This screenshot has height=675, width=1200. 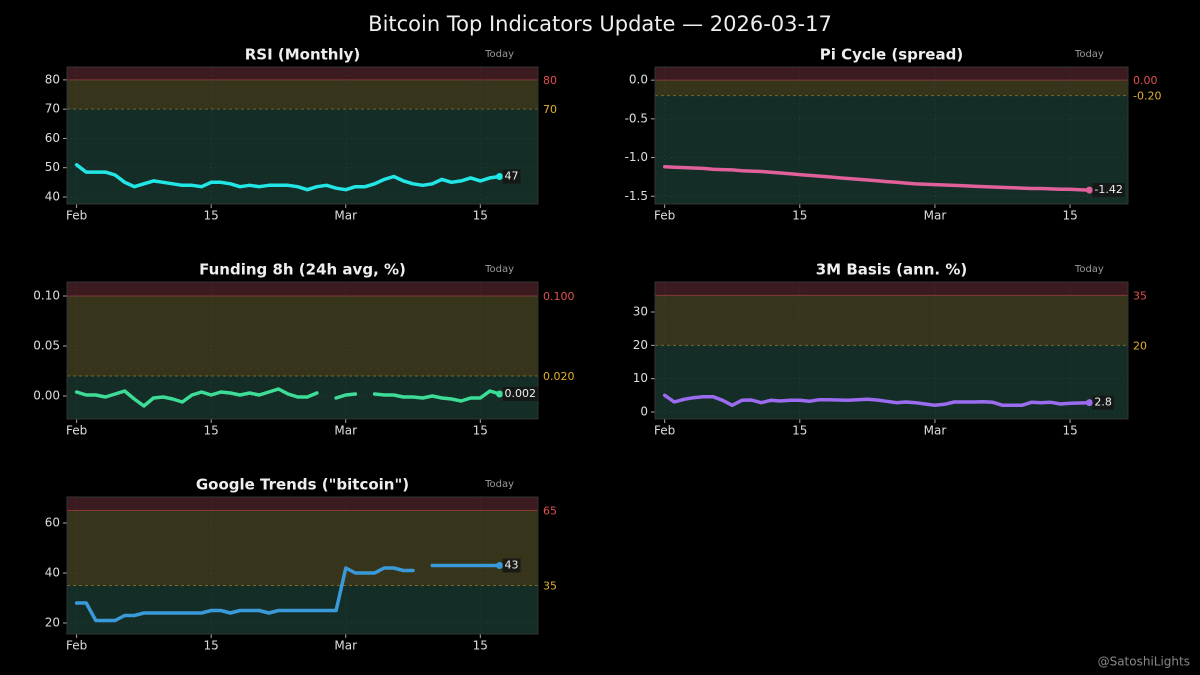 What do you see at coordinates (302, 270) in the screenshot?
I see `chart-title: Funding 8h (24h avg, %)` at bounding box center [302, 270].